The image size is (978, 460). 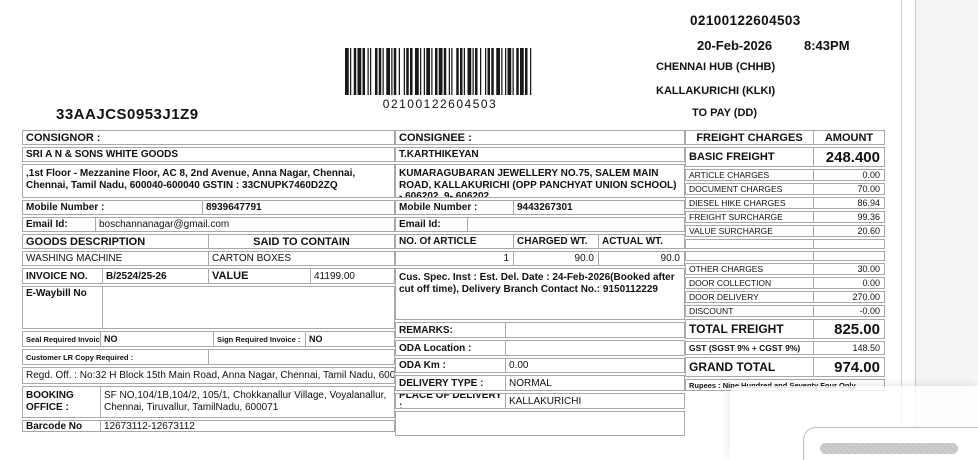 What do you see at coordinates (116, 258) in the screenshot?
I see `goods-description: WASHING MACHINE` at bounding box center [116, 258].